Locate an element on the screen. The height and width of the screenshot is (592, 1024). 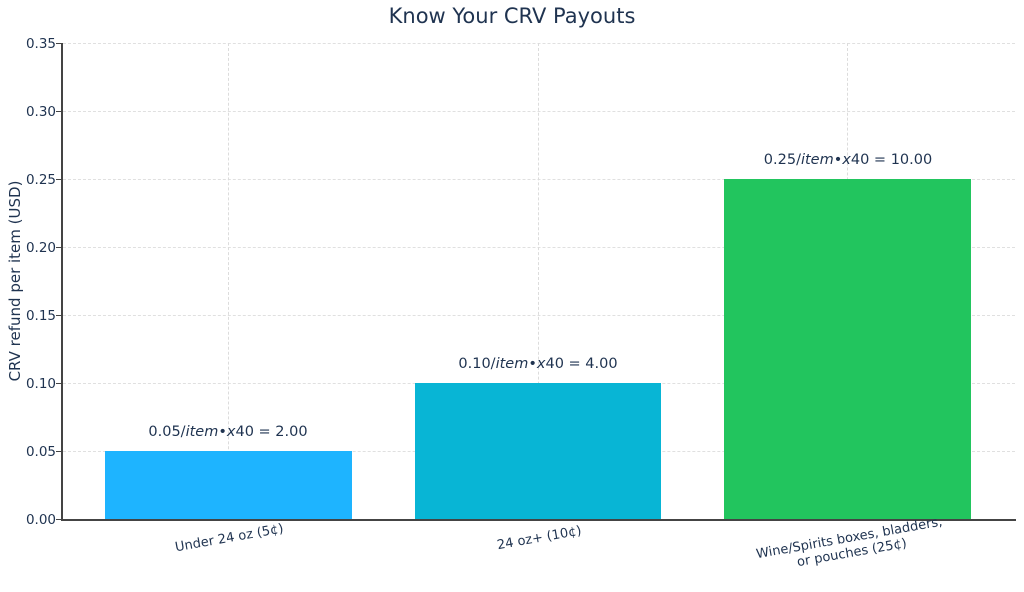
bar-annotation: 0.05/item•x40 = 2.00 is located at coordinates (228, 432).